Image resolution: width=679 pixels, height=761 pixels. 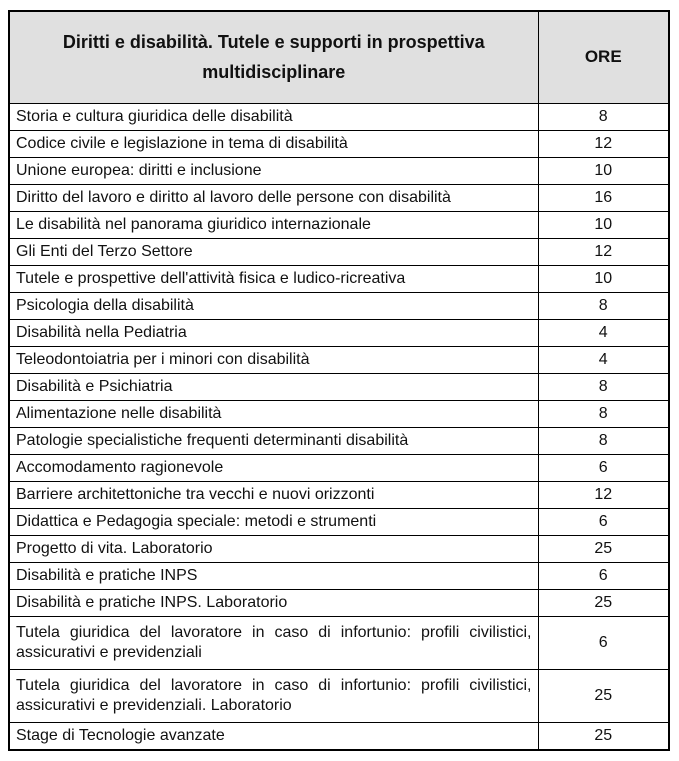 What do you see at coordinates (273, 251) in the screenshot?
I see `subject-cell: Gli Enti del Terzo Settore` at bounding box center [273, 251].